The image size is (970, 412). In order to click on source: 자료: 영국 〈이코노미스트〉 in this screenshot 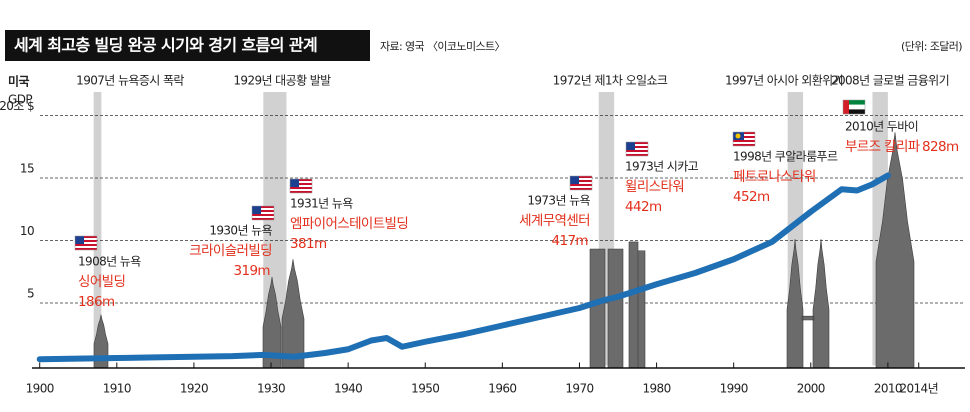, I will do `click(442, 46)`.